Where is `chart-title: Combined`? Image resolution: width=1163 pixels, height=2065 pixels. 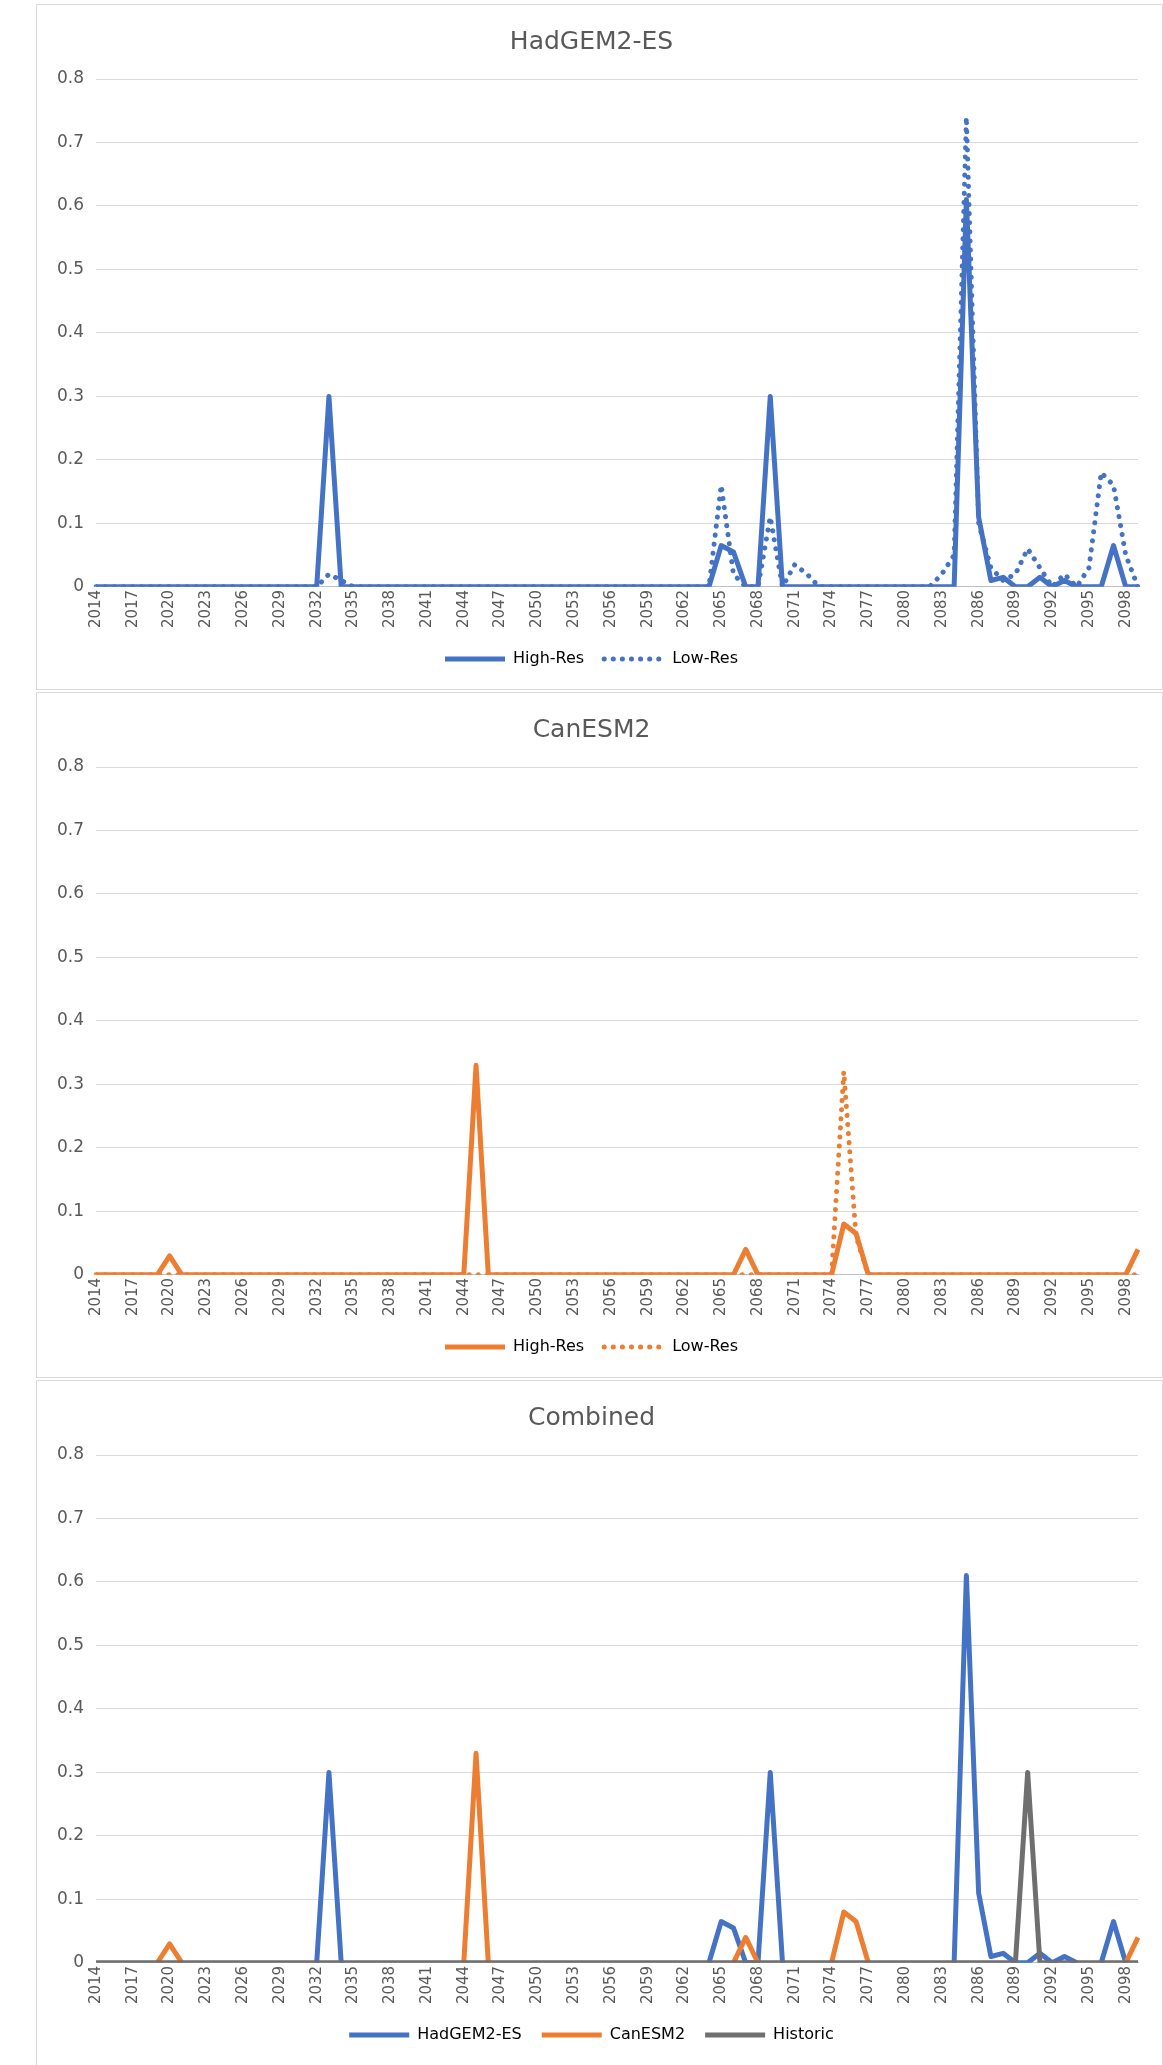
chart-title: Combined is located at coordinates (591, 1416).